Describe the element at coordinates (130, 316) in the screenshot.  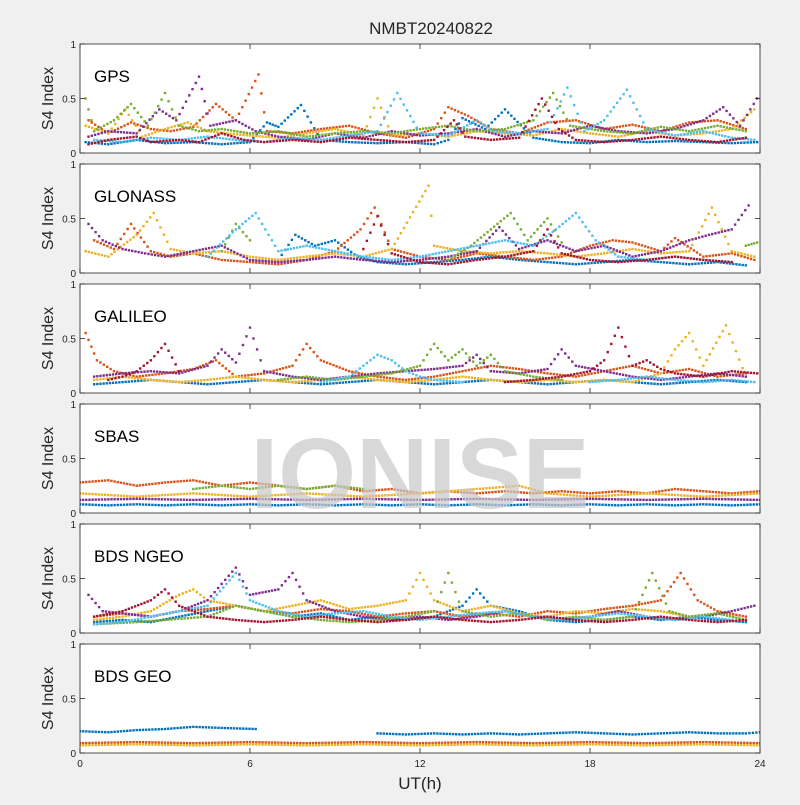
I see `panel-label: GALILEO` at that location.